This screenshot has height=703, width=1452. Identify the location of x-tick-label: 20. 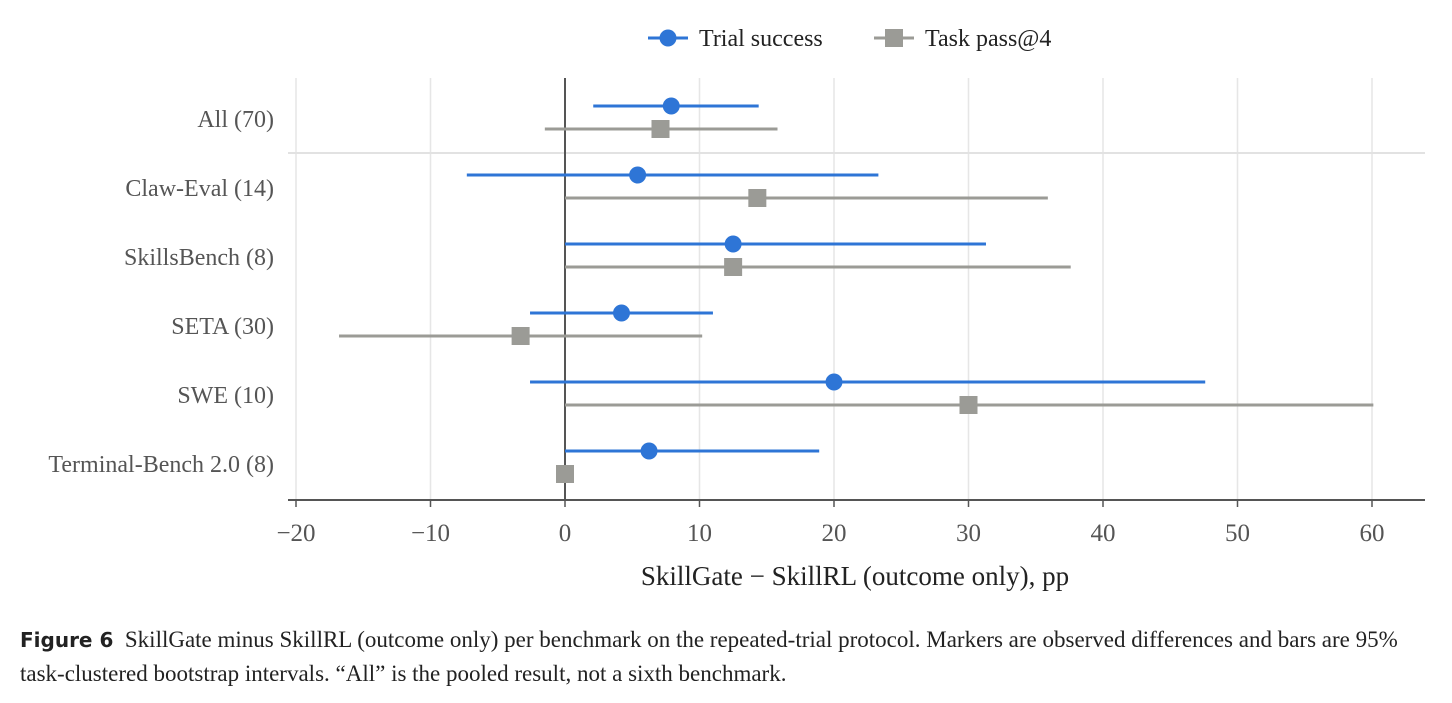
(834, 533).